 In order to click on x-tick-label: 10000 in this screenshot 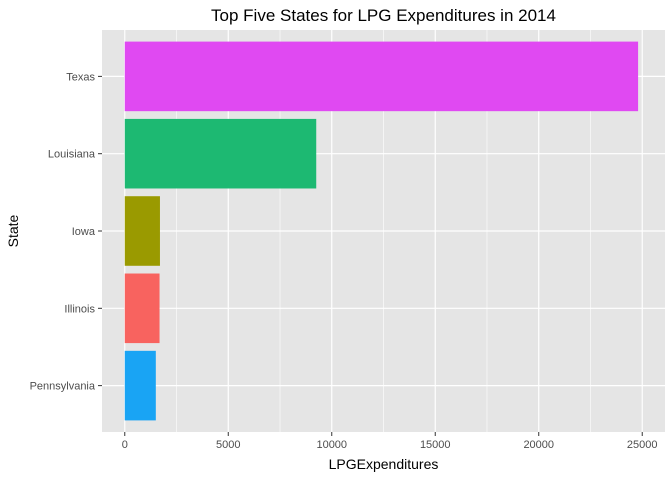, I will do `click(331, 445)`.